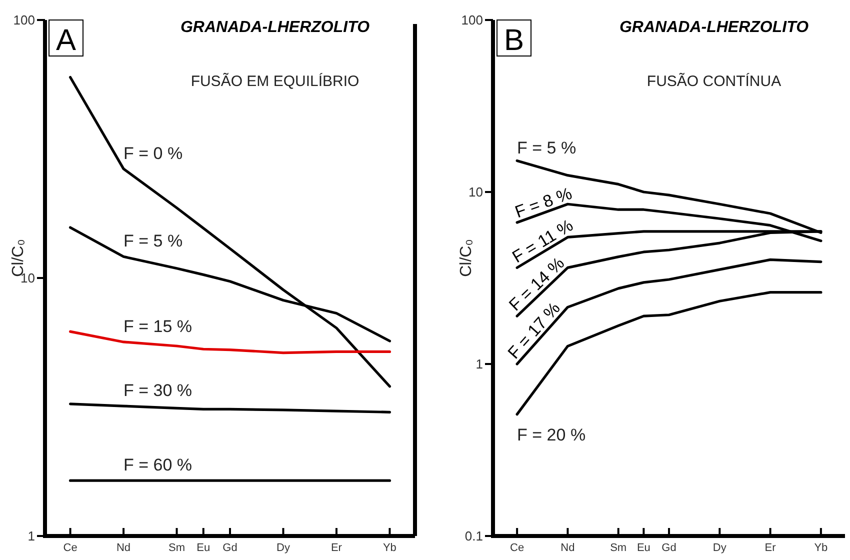  I want to click on annotation: B, so click(514, 40).